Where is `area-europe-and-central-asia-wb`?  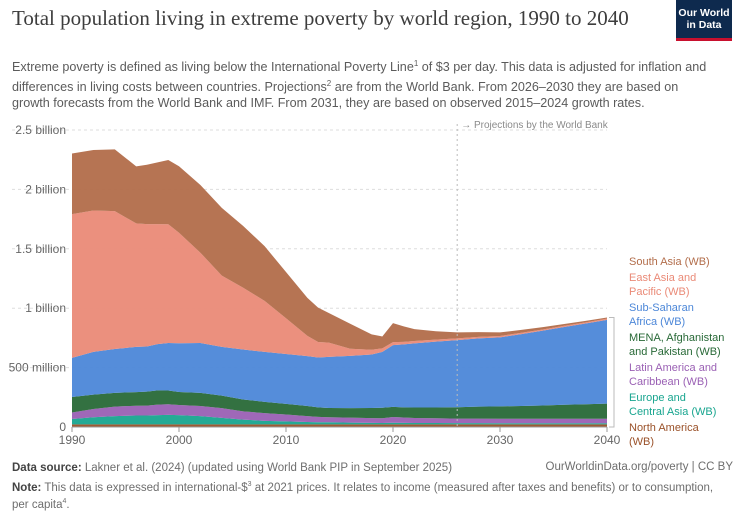
area-europe-and-central-asia-wb is located at coordinates (339, 419).